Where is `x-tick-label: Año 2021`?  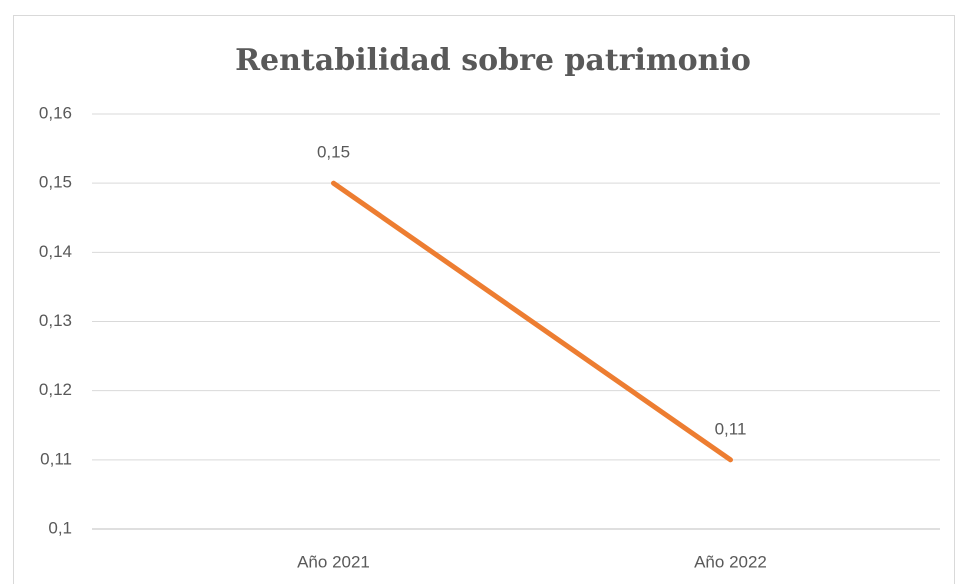
x-tick-label: Año 2021 is located at coordinates (333, 561).